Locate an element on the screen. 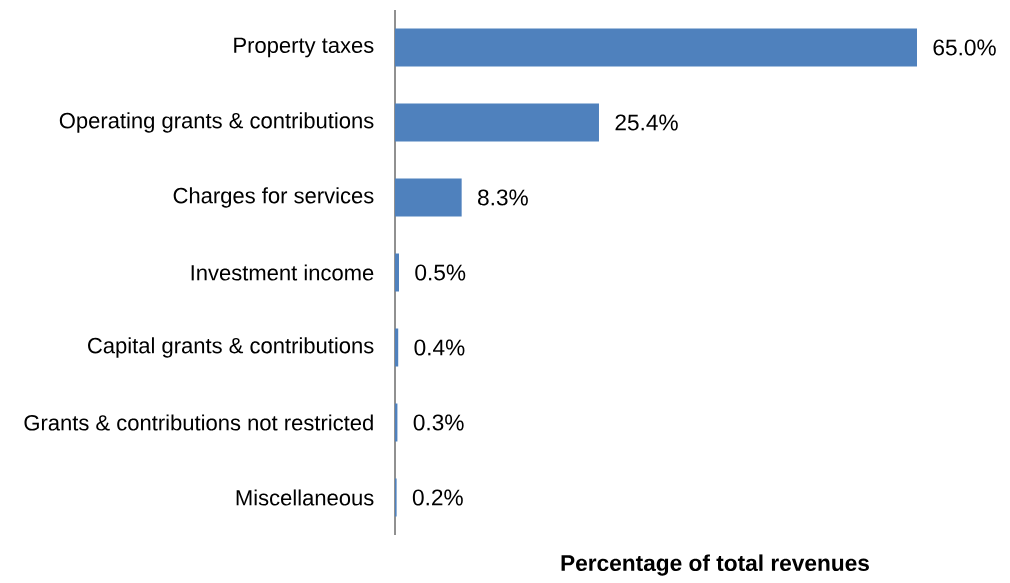 This screenshot has height=583, width=1010. y-tick-label: Capital grants & contributions is located at coordinates (231, 347).